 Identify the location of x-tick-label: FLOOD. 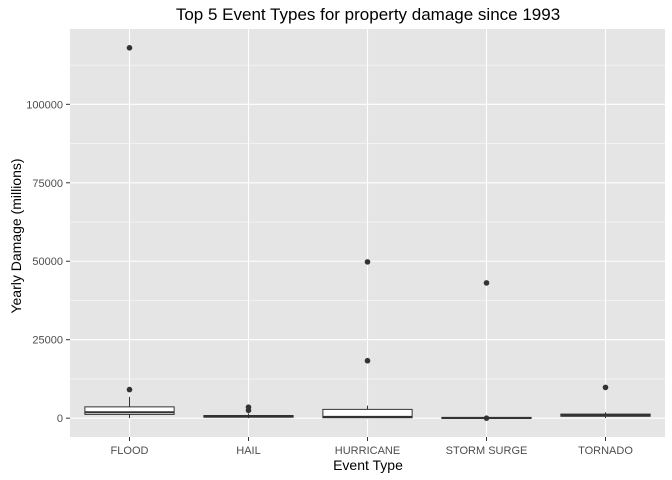
(130, 451).